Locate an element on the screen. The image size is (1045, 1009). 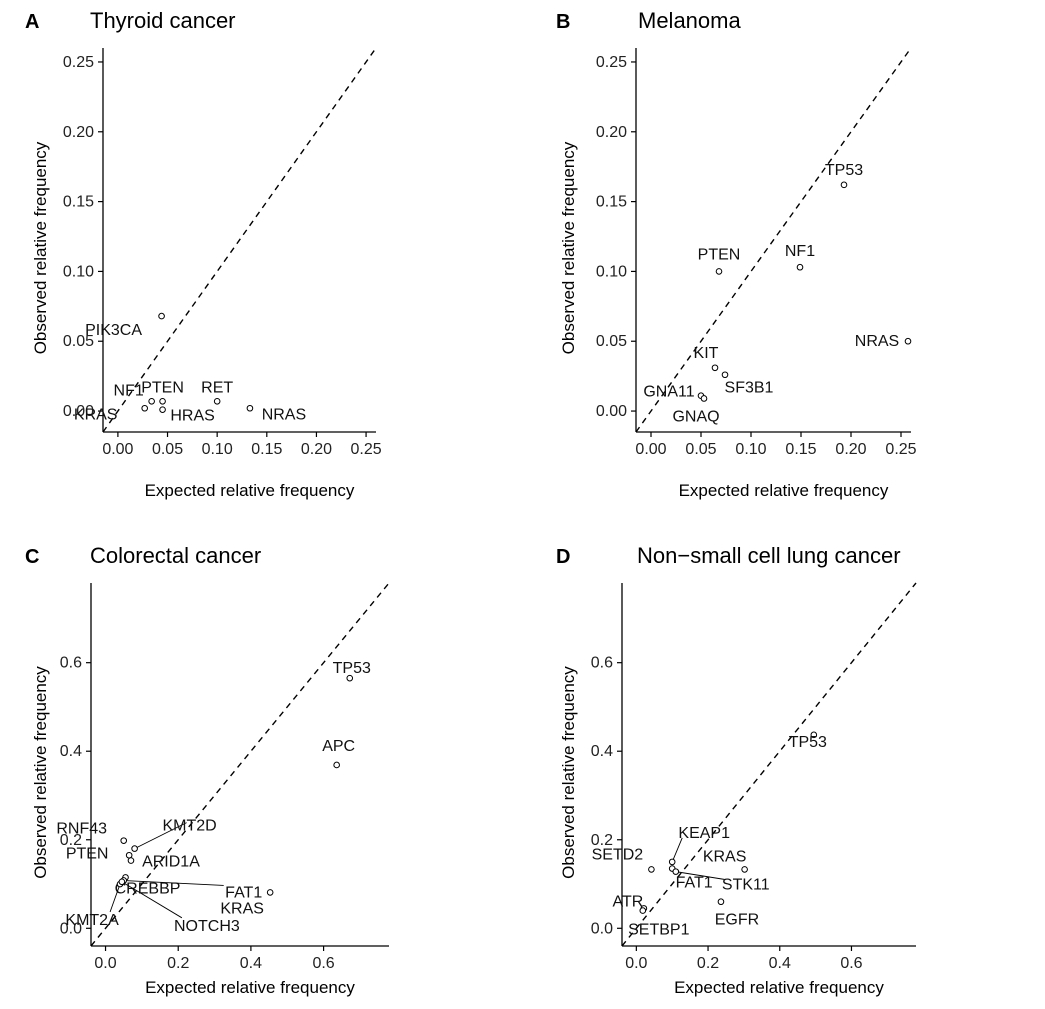
y-tick-label-B: 0.05 is located at coordinates (611, 341).